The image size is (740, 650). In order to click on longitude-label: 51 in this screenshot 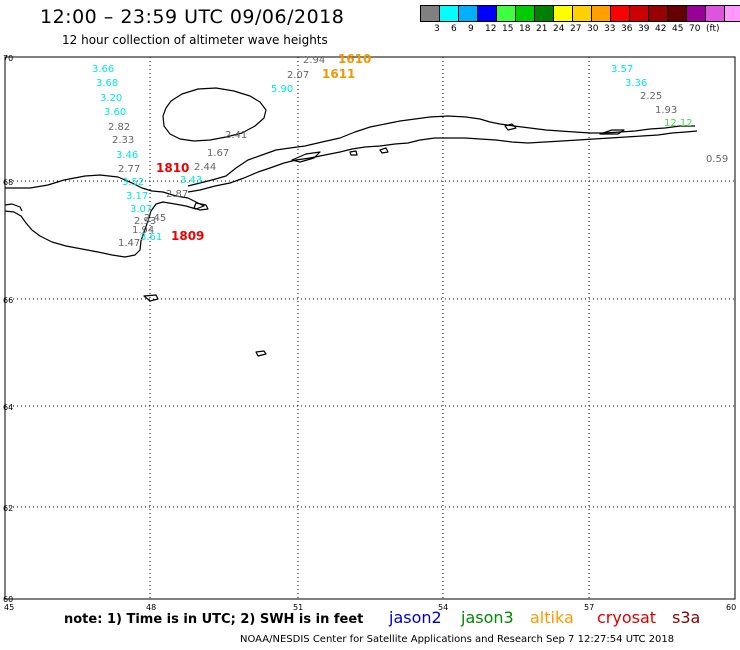, I will do `click(298, 607)`.